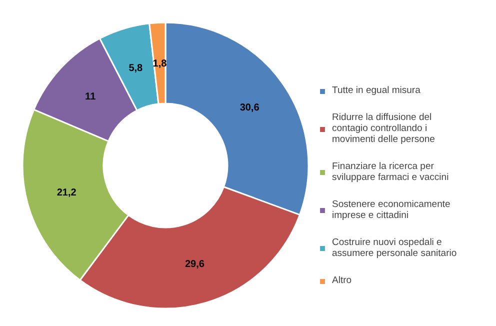 The height and width of the screenshot is (326, 496). What do you see at coordinates (342, 280) in the screenshot?
I see `legend-label: Altro` at bounding box center [342, 280].